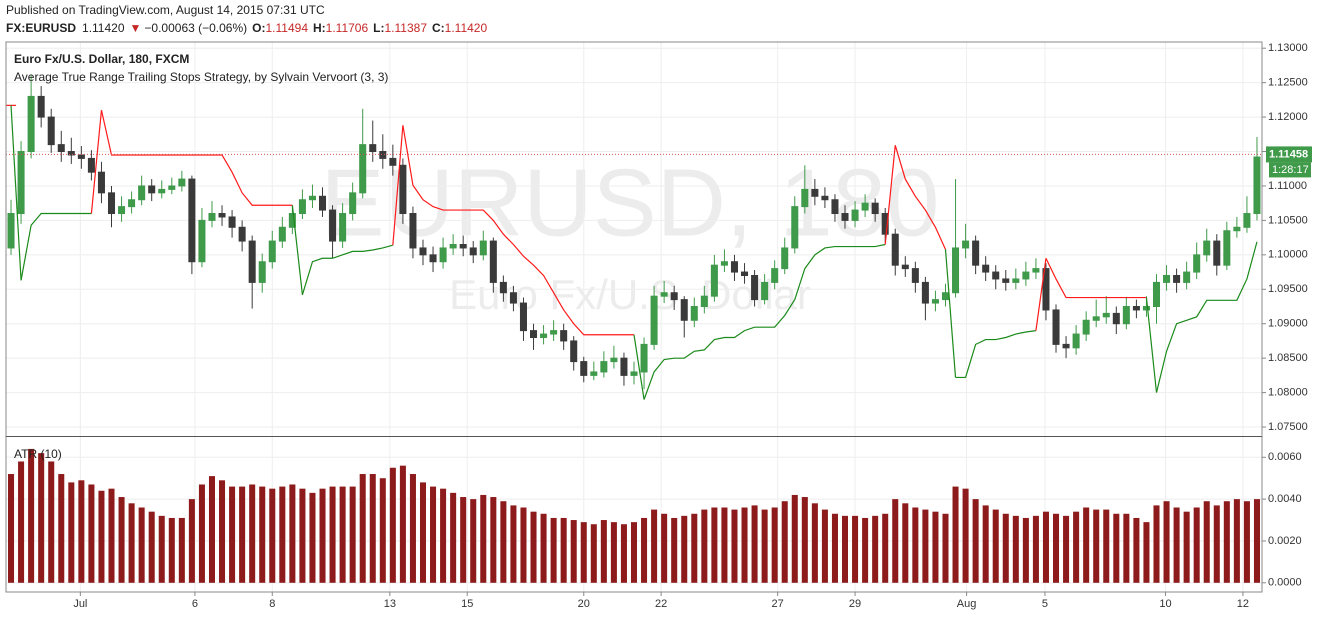 The image size is (1321, 619). What do you see at coordinates (287, 28) in the screenshot?
I see `open-value: 1.11494` at bounding box center [287, 28].